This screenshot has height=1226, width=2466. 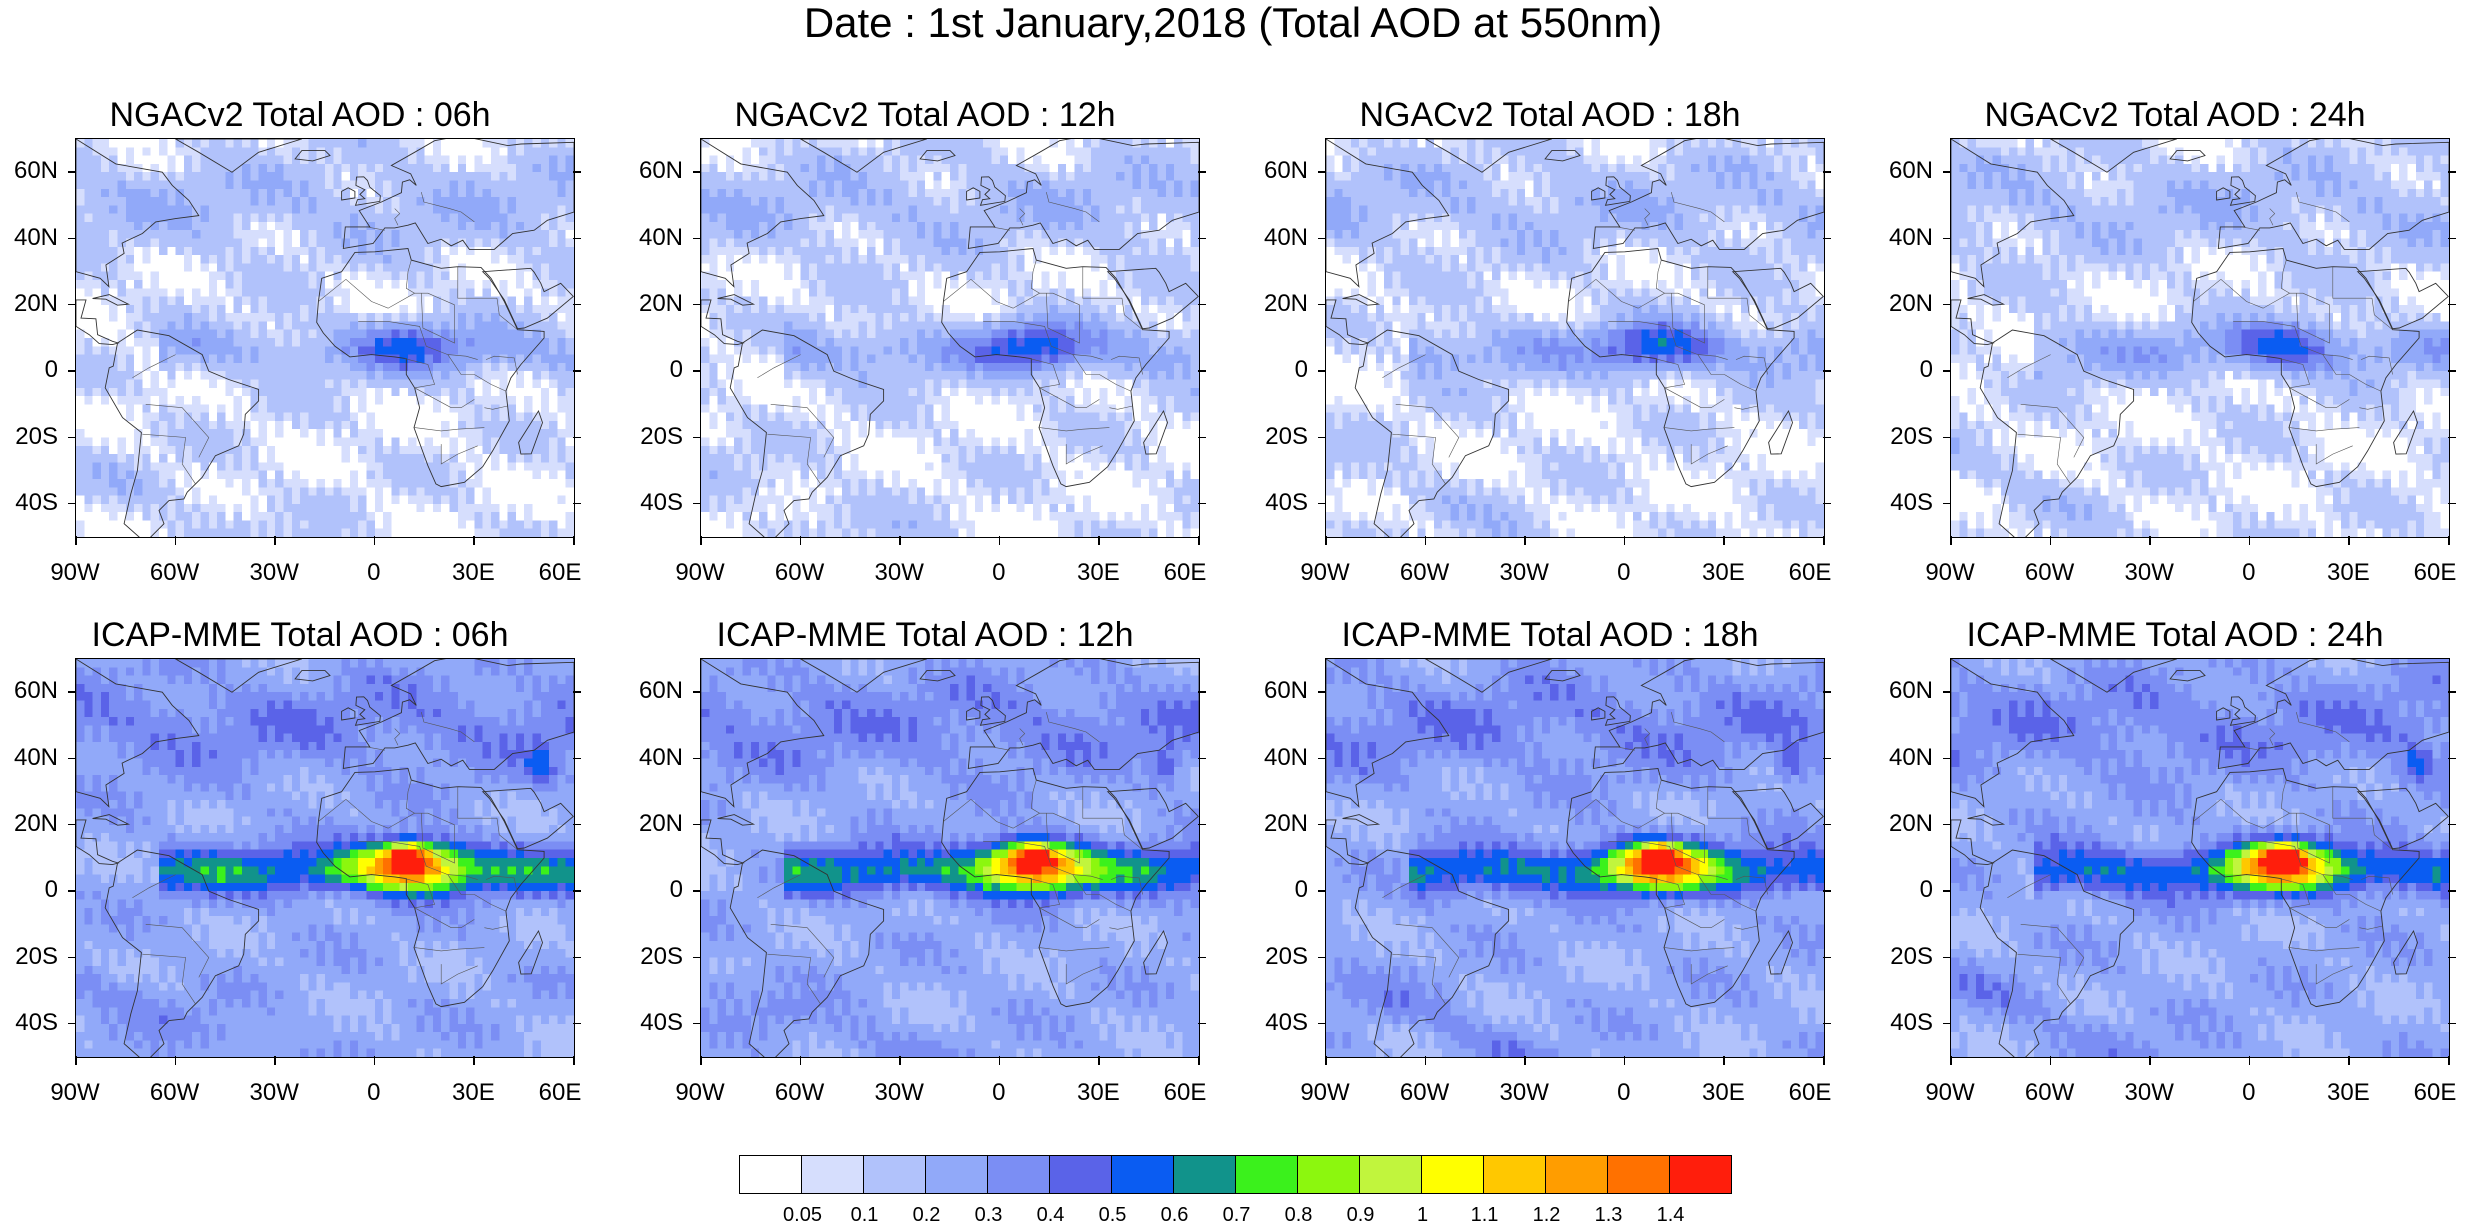 What do you see at coordinates (1484, 1215) in the screenshot?
I see `colorbar-level-label: 1.1` at bounding box center [1484, 1215].